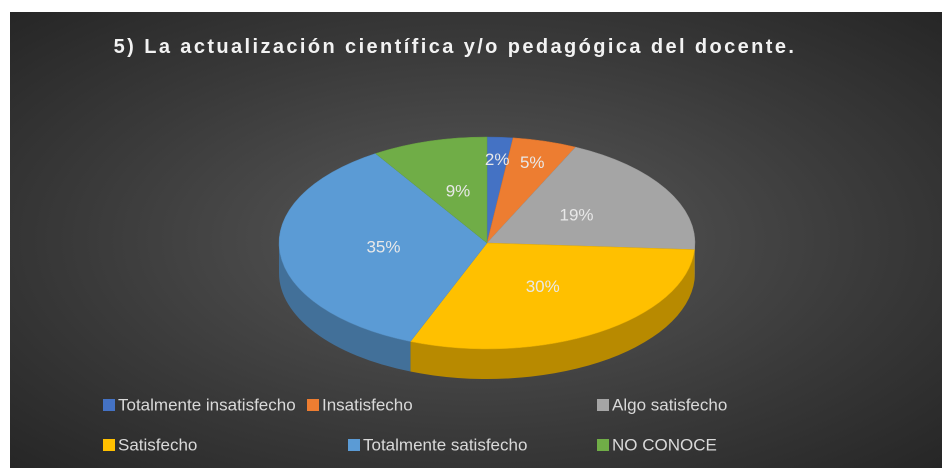 The width and height of the screenshot is (952, 475). I want to click on legend-label: Insatisfecho, so click(367, 404).